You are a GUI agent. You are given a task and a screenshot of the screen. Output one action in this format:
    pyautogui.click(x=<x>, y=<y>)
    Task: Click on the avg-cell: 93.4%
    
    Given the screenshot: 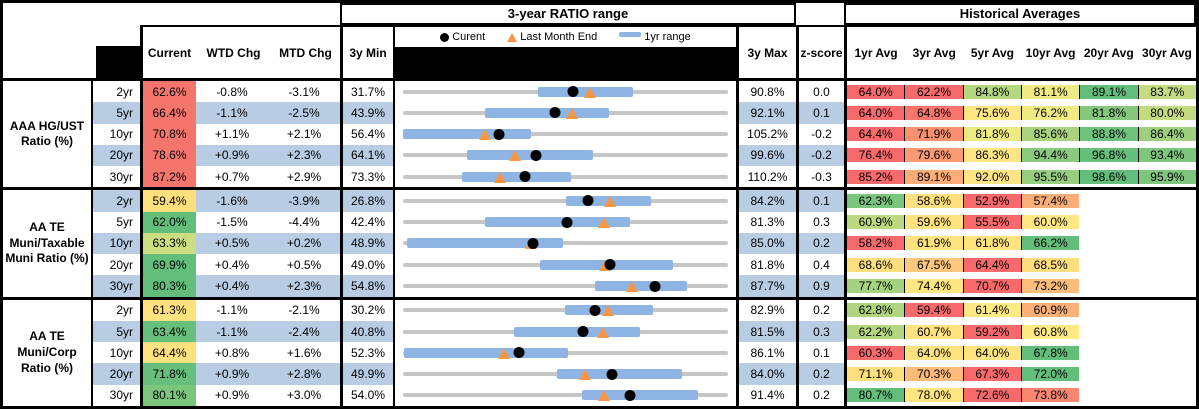 What is the action you would take?
    pyautogui.click(x=1166, y=155)
    